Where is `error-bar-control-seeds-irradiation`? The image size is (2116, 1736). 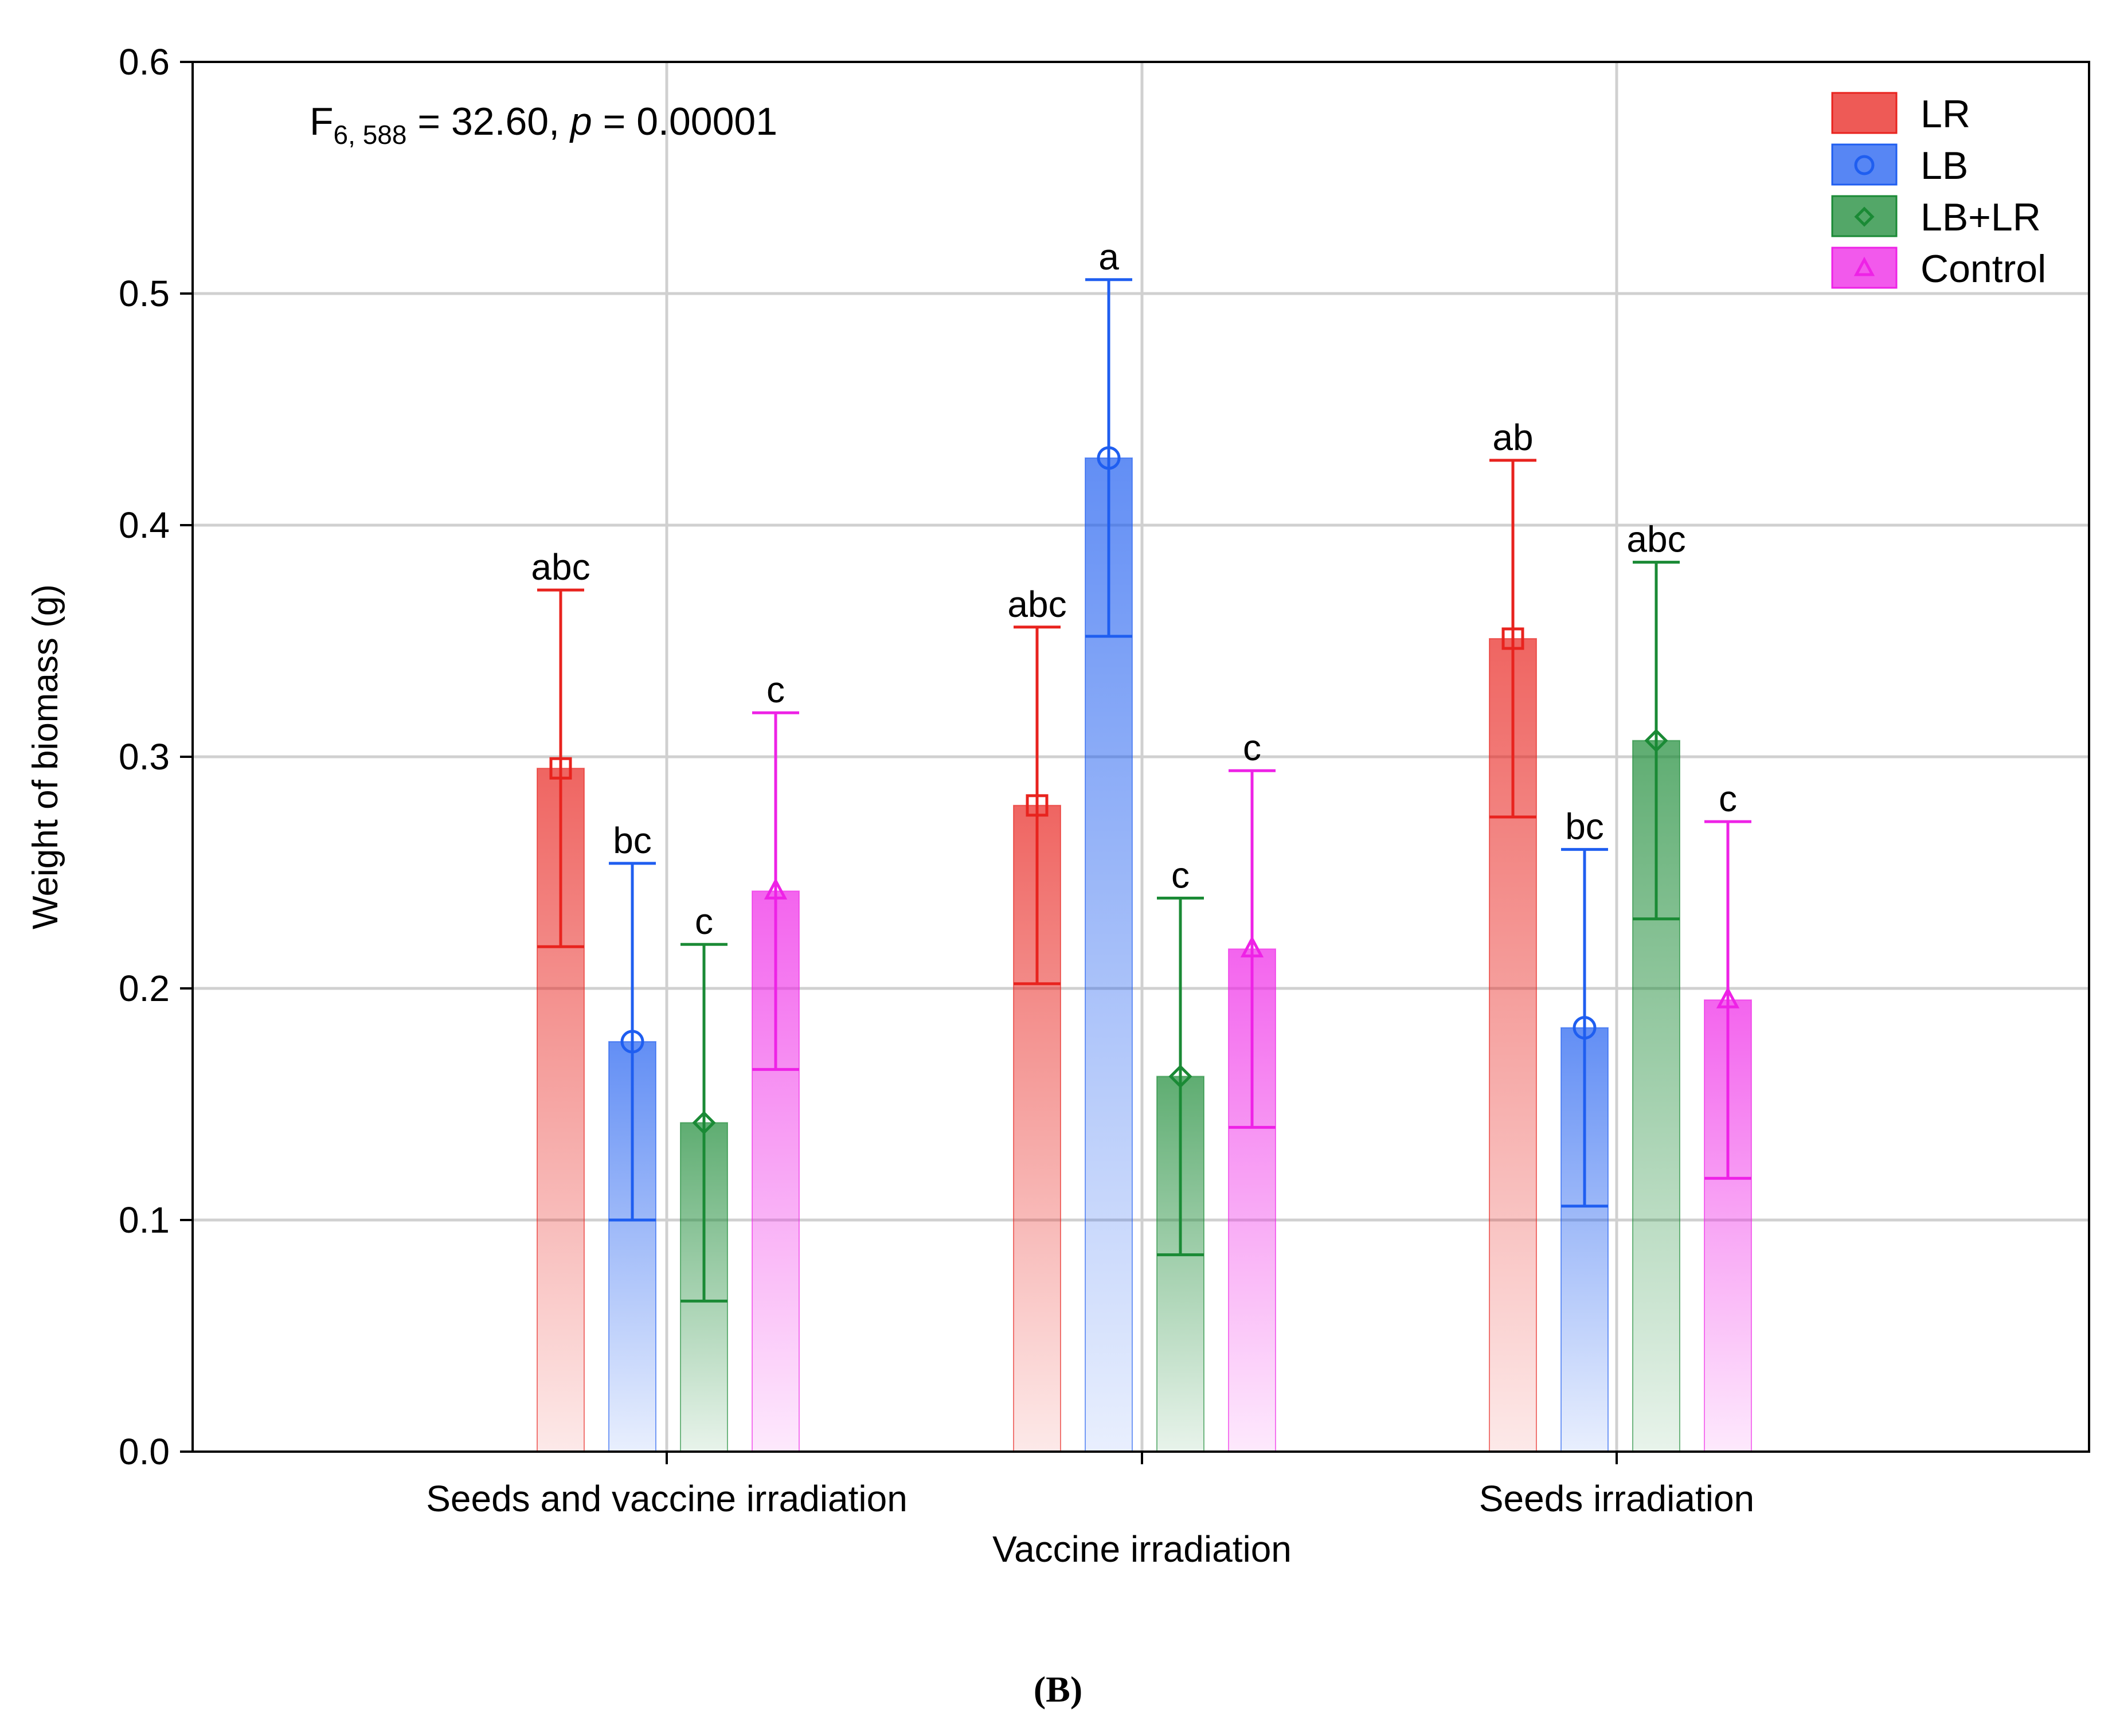 error-bar-control-seeds-irradiation is located at coordinates (1727, 1000).